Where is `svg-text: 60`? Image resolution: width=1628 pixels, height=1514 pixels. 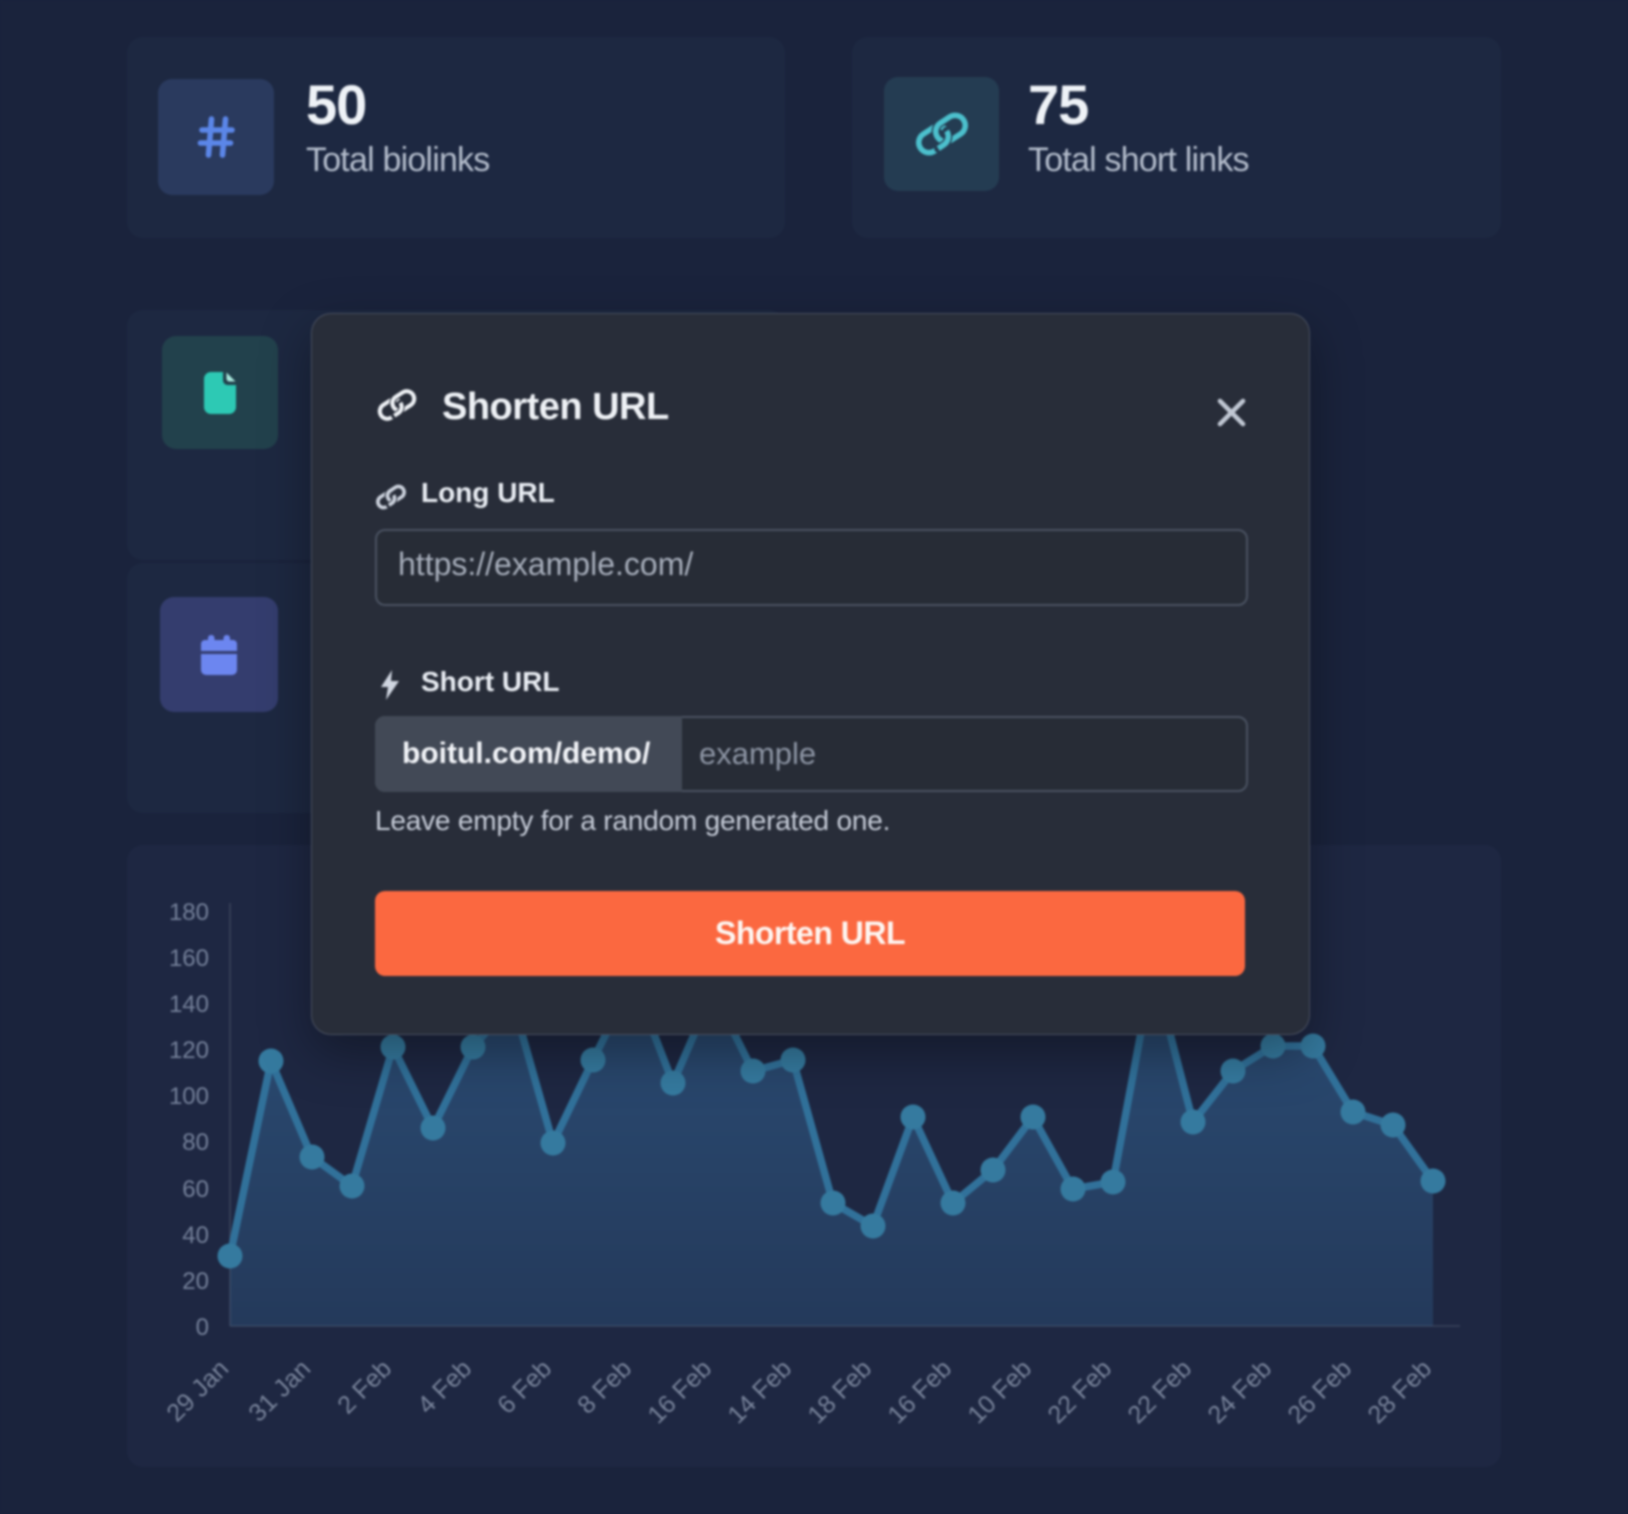
svg-text: 60 is located at coordinates (195, 1189).